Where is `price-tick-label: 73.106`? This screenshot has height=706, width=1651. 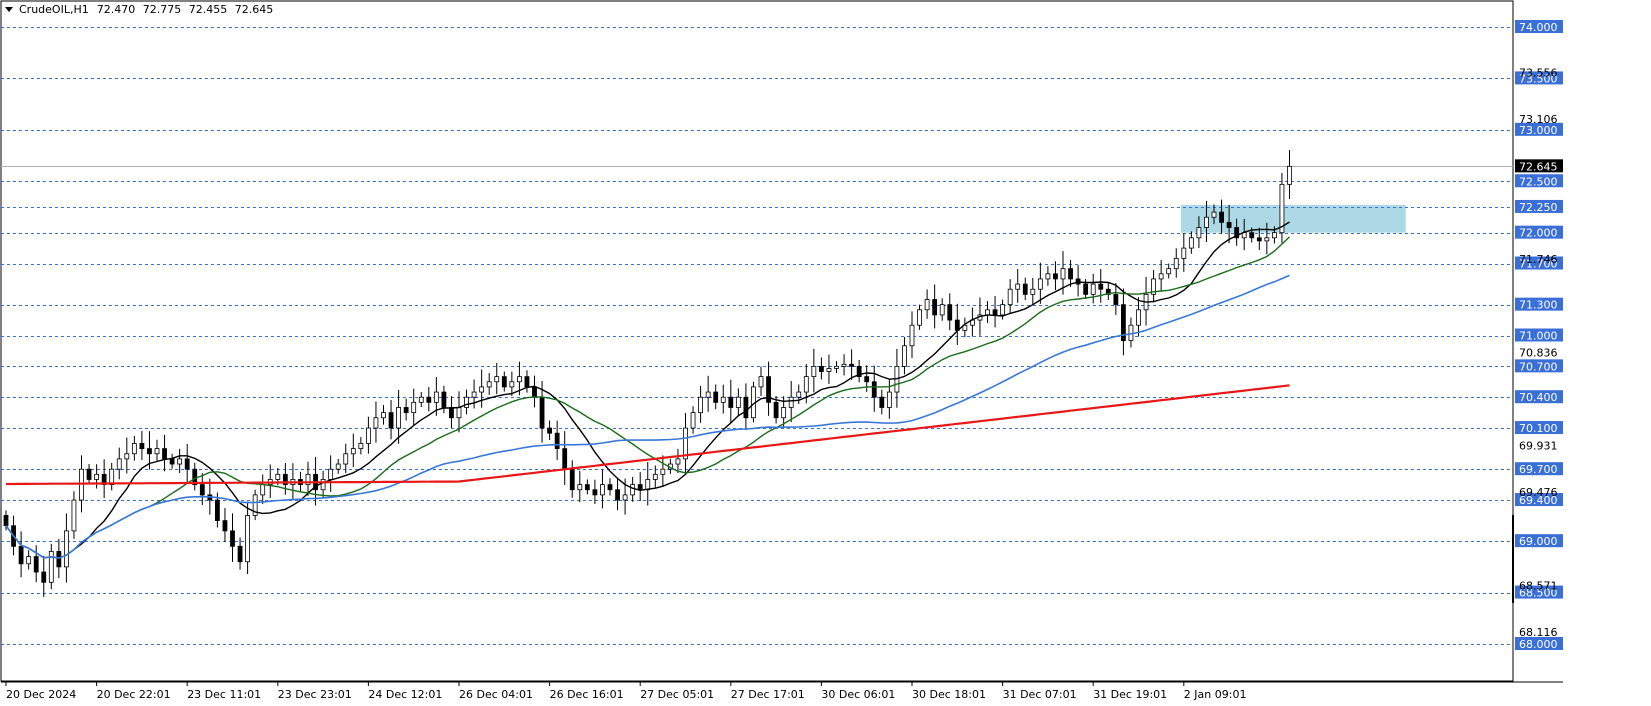
price-tick-label: 73.106 is located at coordinates (1538, 119).